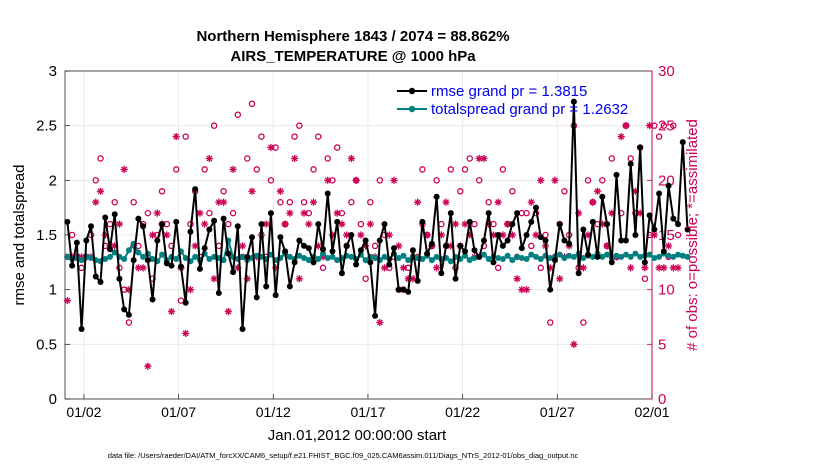  I want to click on x-tick-label: 01/17, so click(367, 412).